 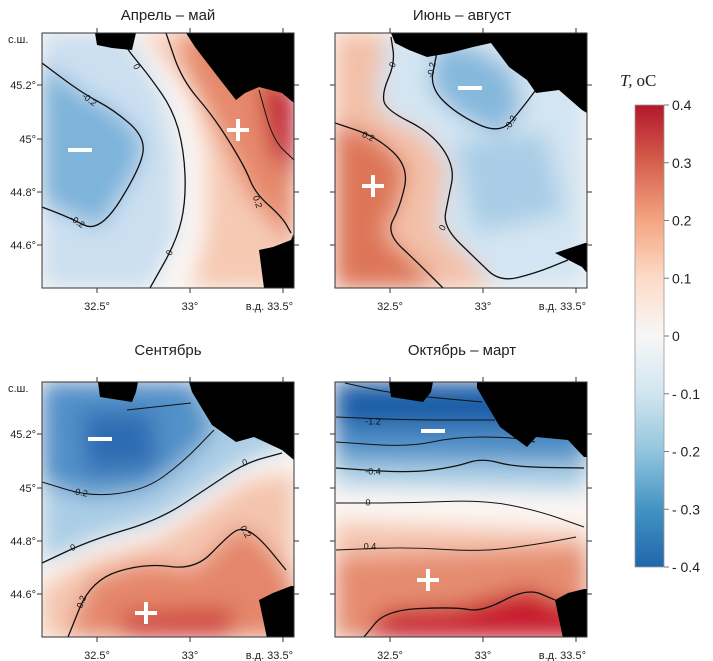 I want to click on colorbar-tick-label: 0.2, so click(x=682, y=221).